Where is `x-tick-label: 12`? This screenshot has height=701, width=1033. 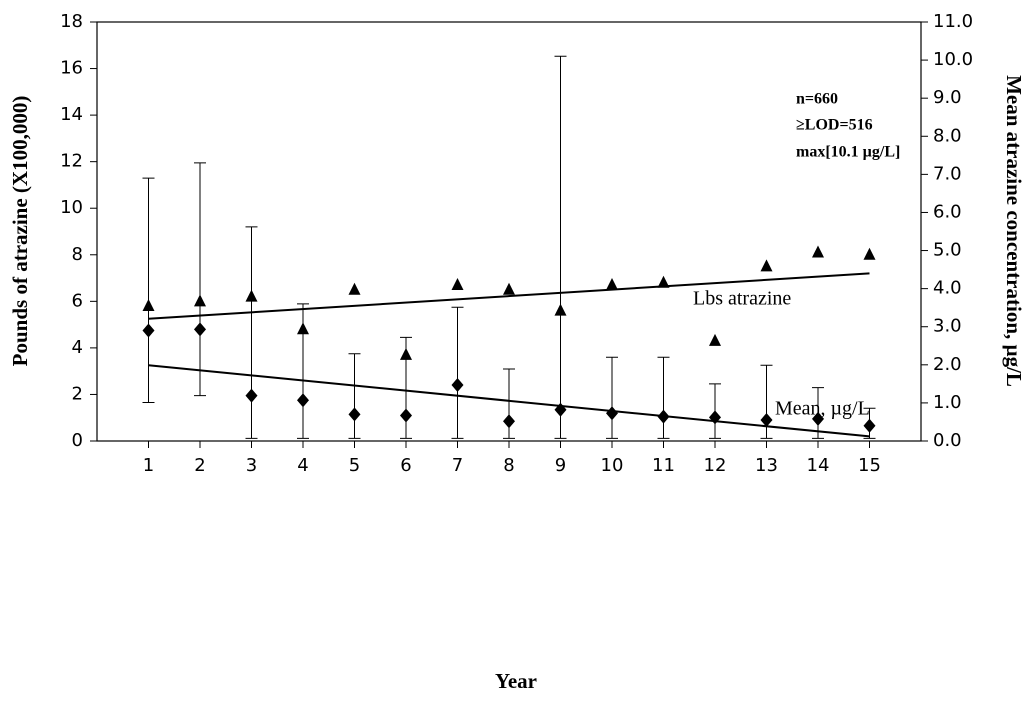
x-tick-label: 12 is located at coordinates (715, 465).